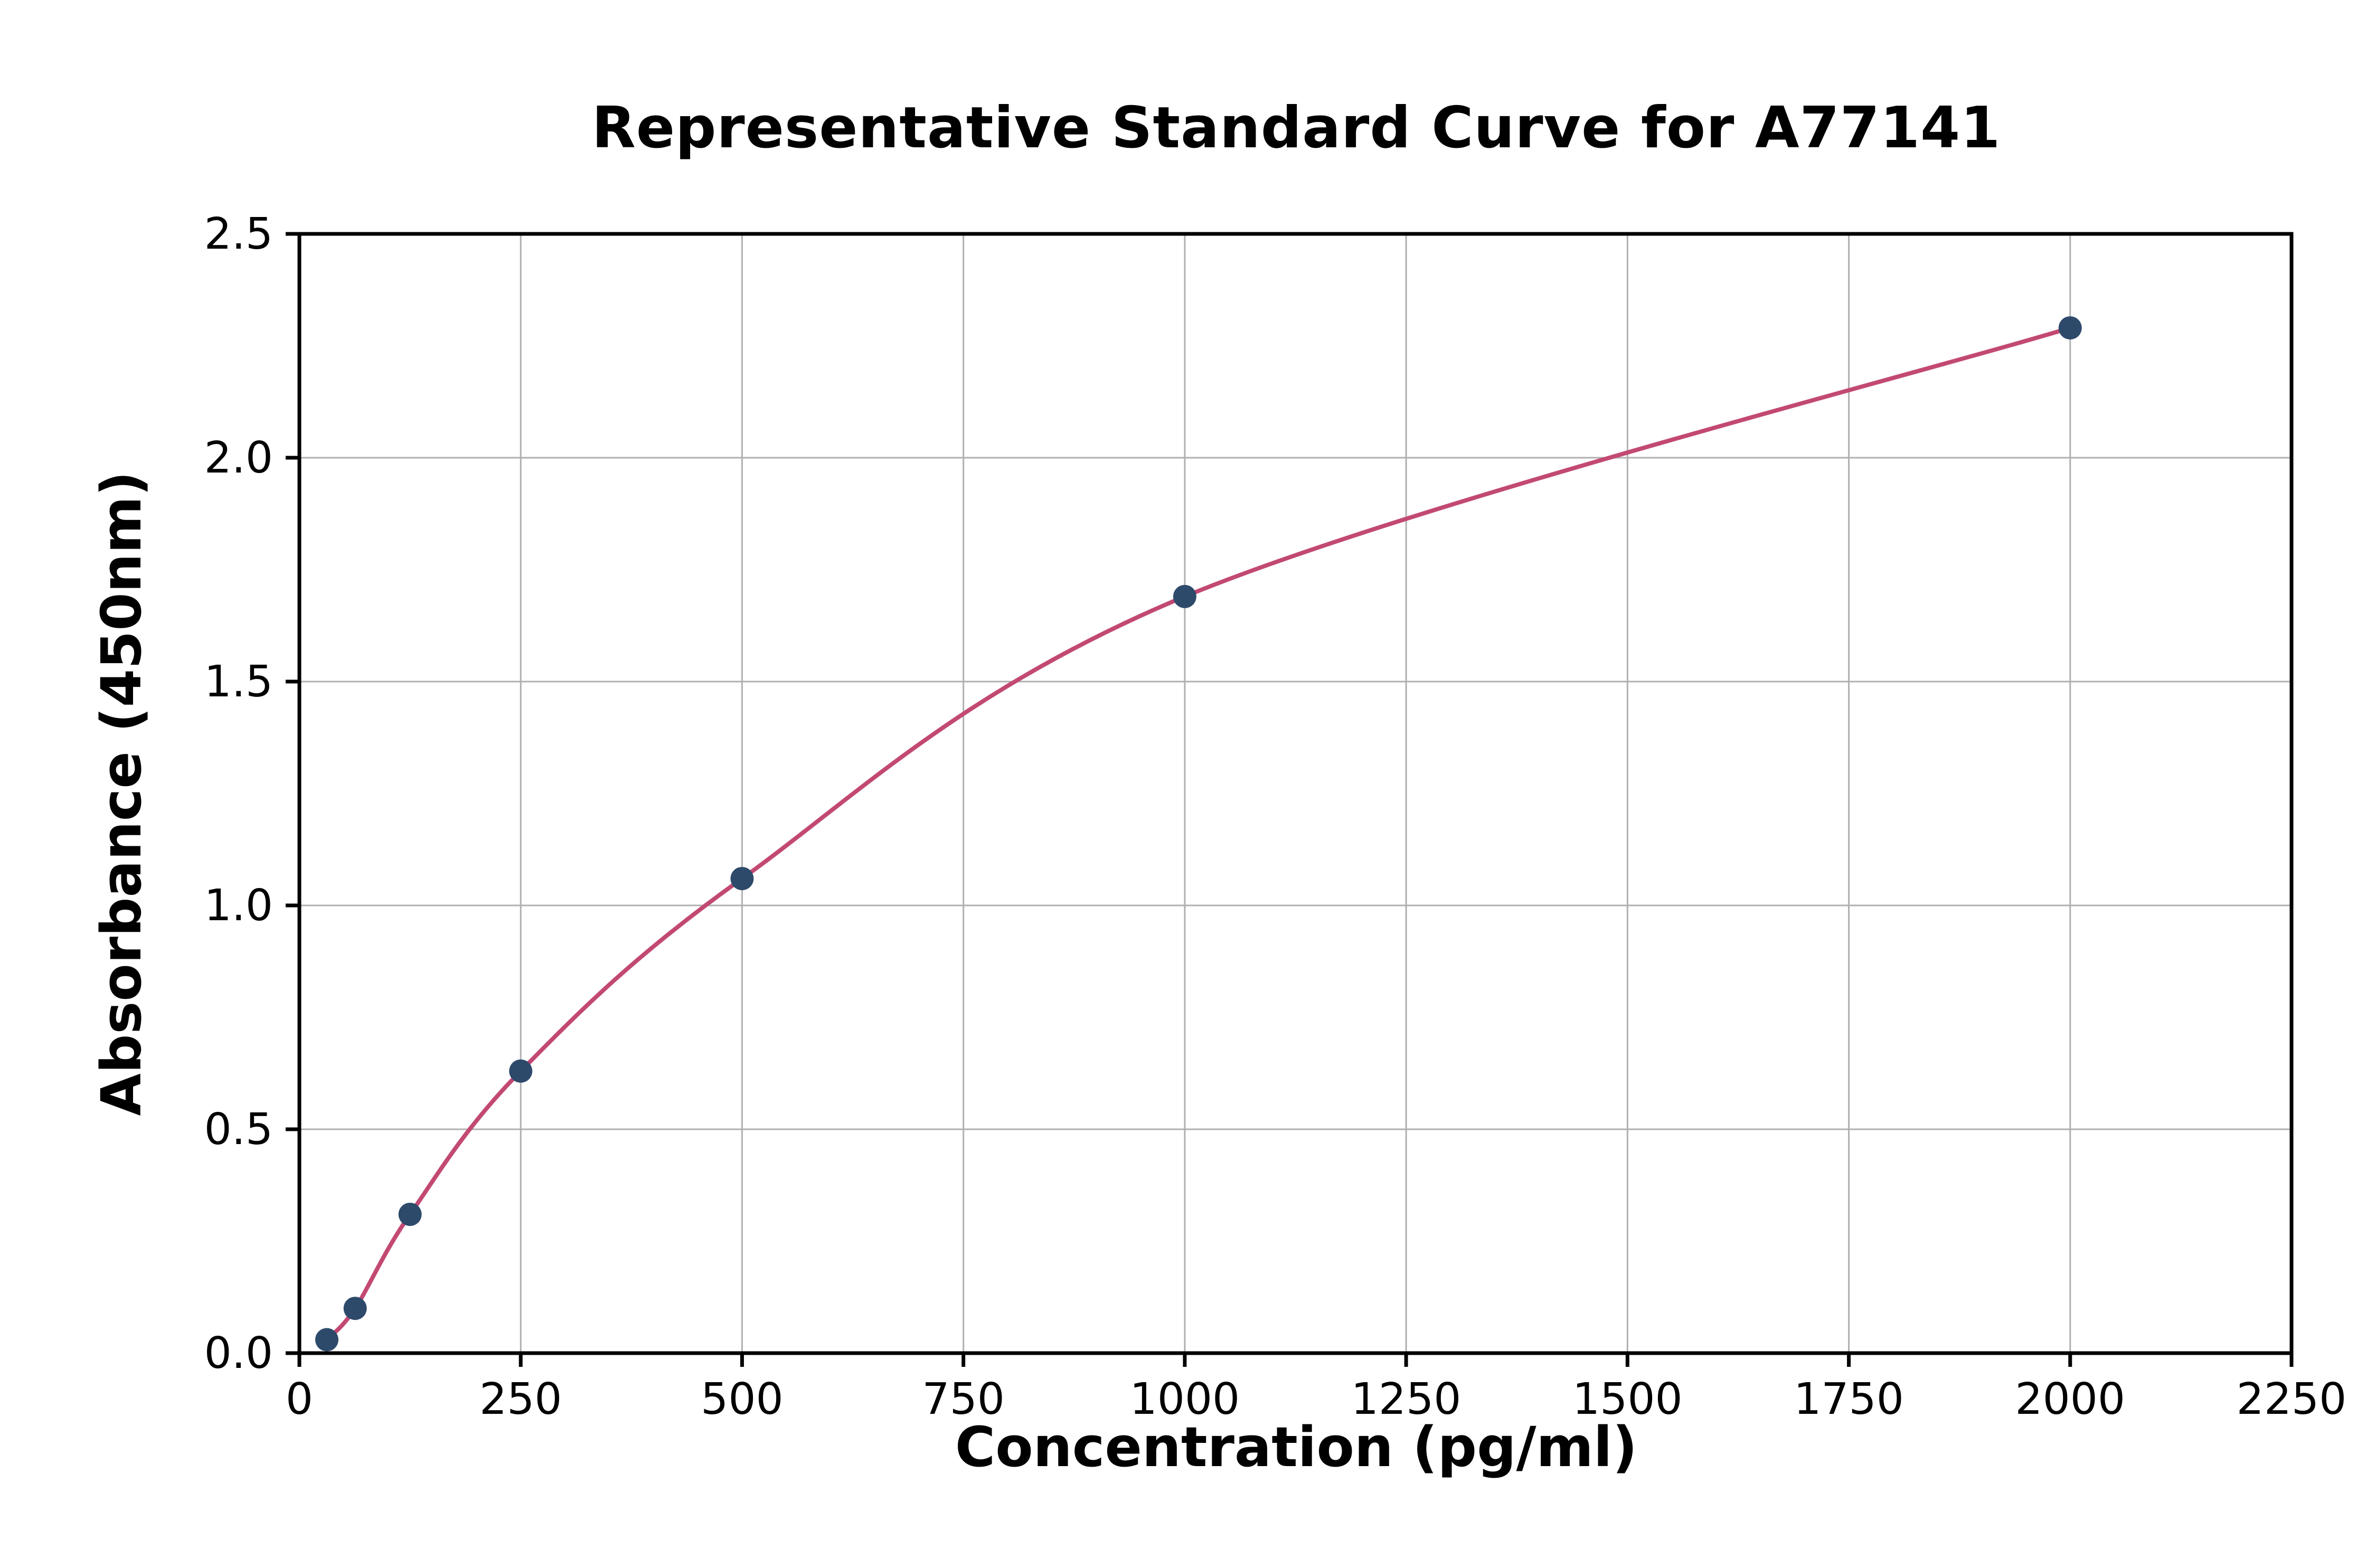  I want to click on x-tick-label: 1500, so click(1628, 1399).